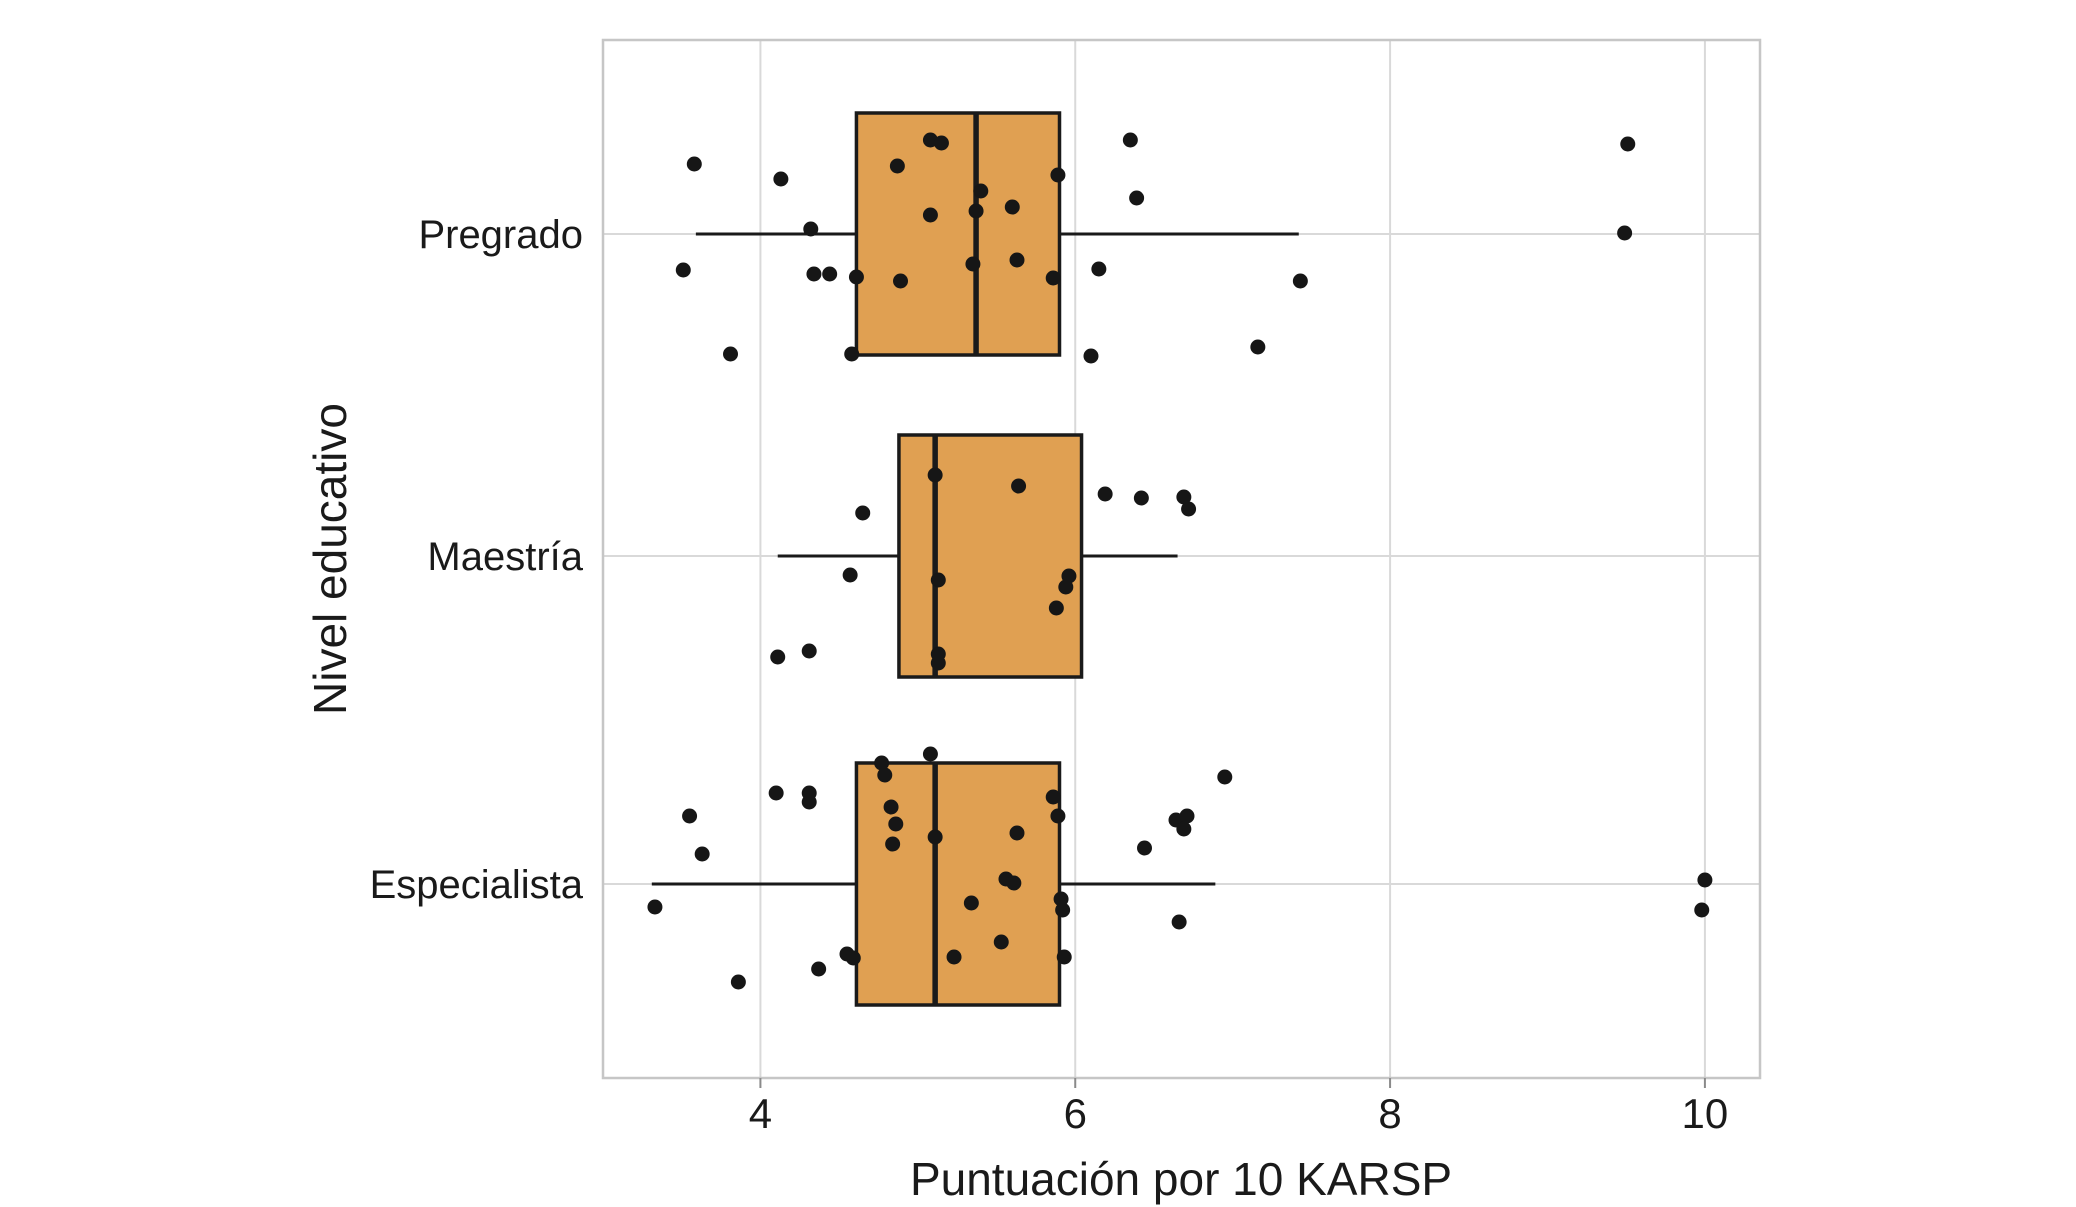 The width and height of the screenshot is (2076, 1207). I want to click on y-axis-title: Nivel educativo, so click(330, 559).